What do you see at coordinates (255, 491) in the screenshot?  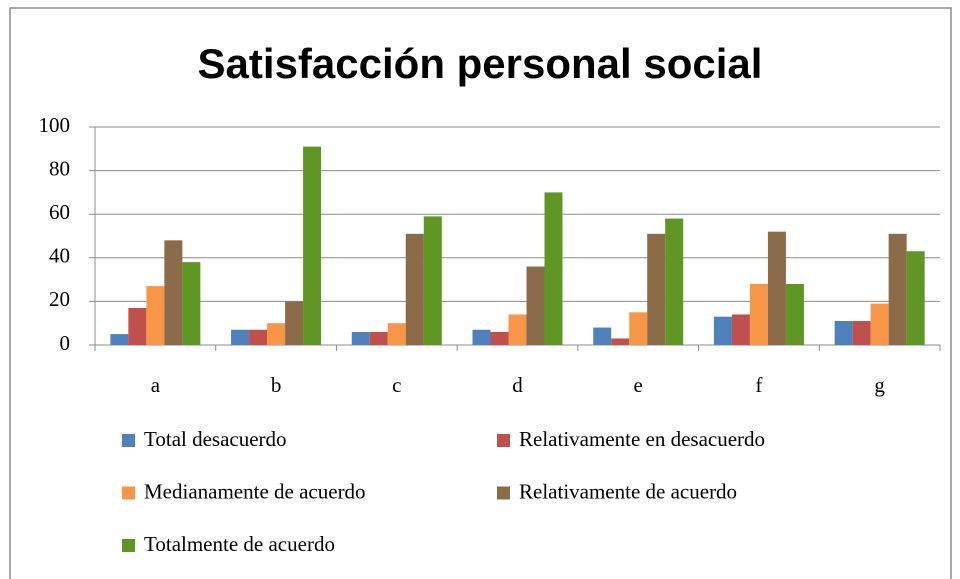 I see `legend-label: Medianamente de acuerdo` at bounding box center [255, 491].